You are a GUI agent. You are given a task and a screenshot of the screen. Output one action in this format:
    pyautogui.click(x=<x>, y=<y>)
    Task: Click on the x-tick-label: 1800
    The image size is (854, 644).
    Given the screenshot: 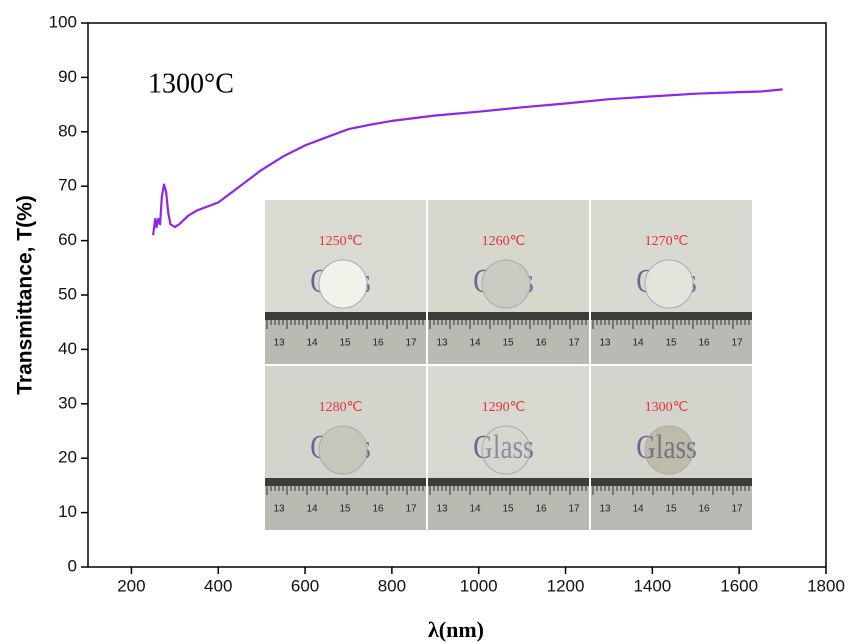 What is the action you would take?
    pyautogui.click(x=826, y=585)
    